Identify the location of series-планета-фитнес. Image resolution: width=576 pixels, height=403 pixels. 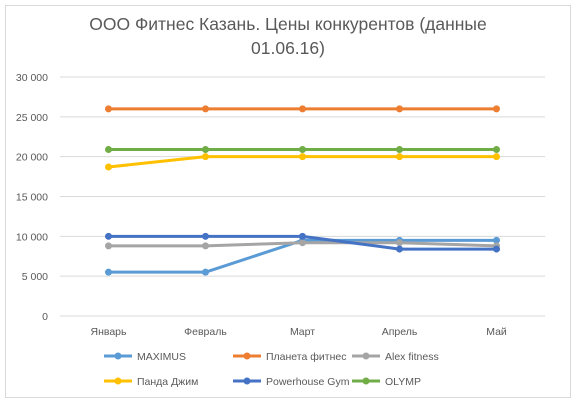
(302, 109).